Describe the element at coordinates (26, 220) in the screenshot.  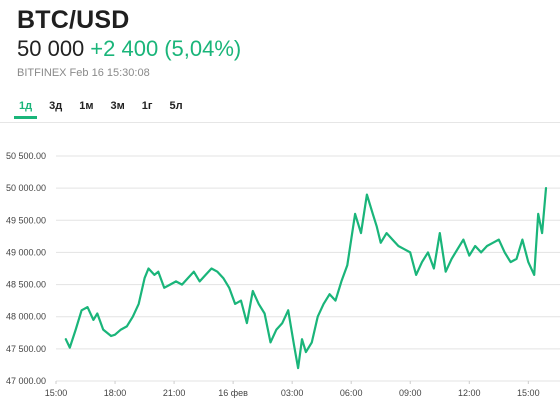
I see `y-tick-label: 49 500.00` at that location.